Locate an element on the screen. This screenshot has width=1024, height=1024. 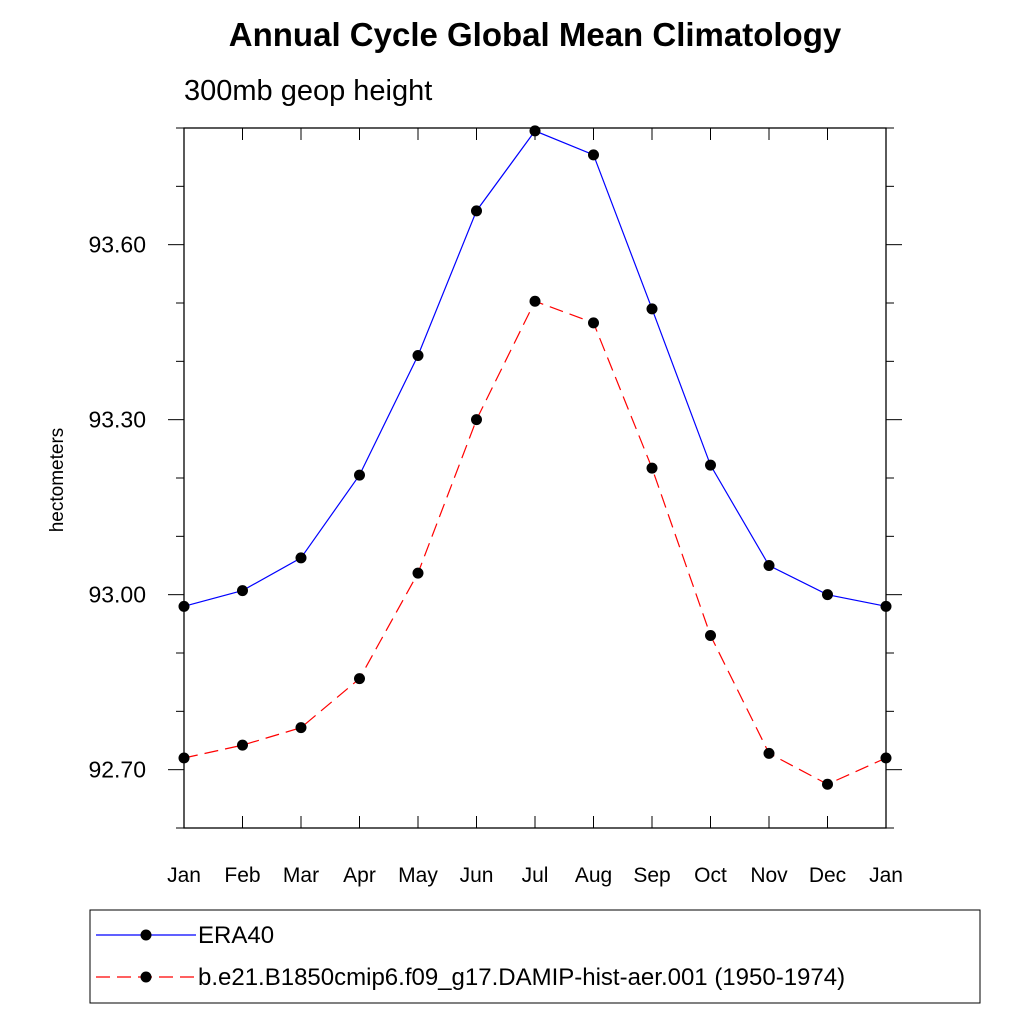
x-tick-label: Sep is located at coordinates (651, 875).